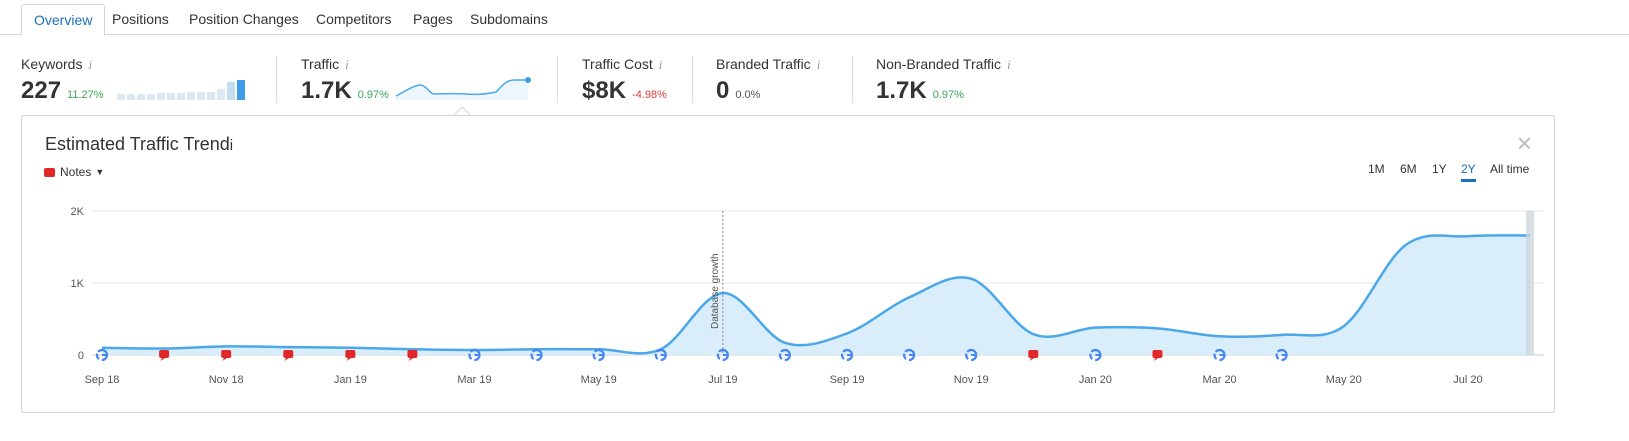  What do you see at coordinates (528, 80) in the screenshot?
I see `traffic-spark-dot` at bounding box center [528, 80].